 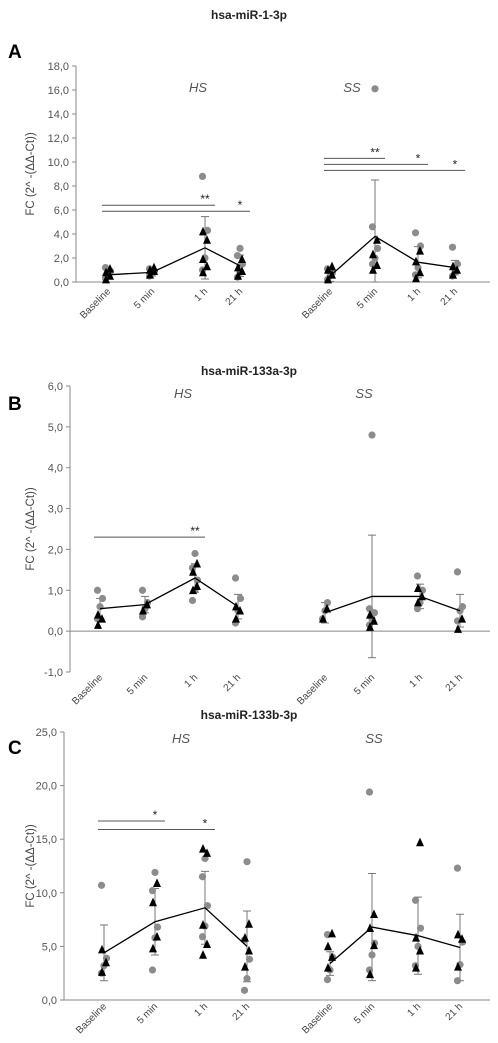 What do you see at coordinates (55, 387) in the screenshot?
I see `y-tick-label: 6,0` at bounding box center [55, 387].